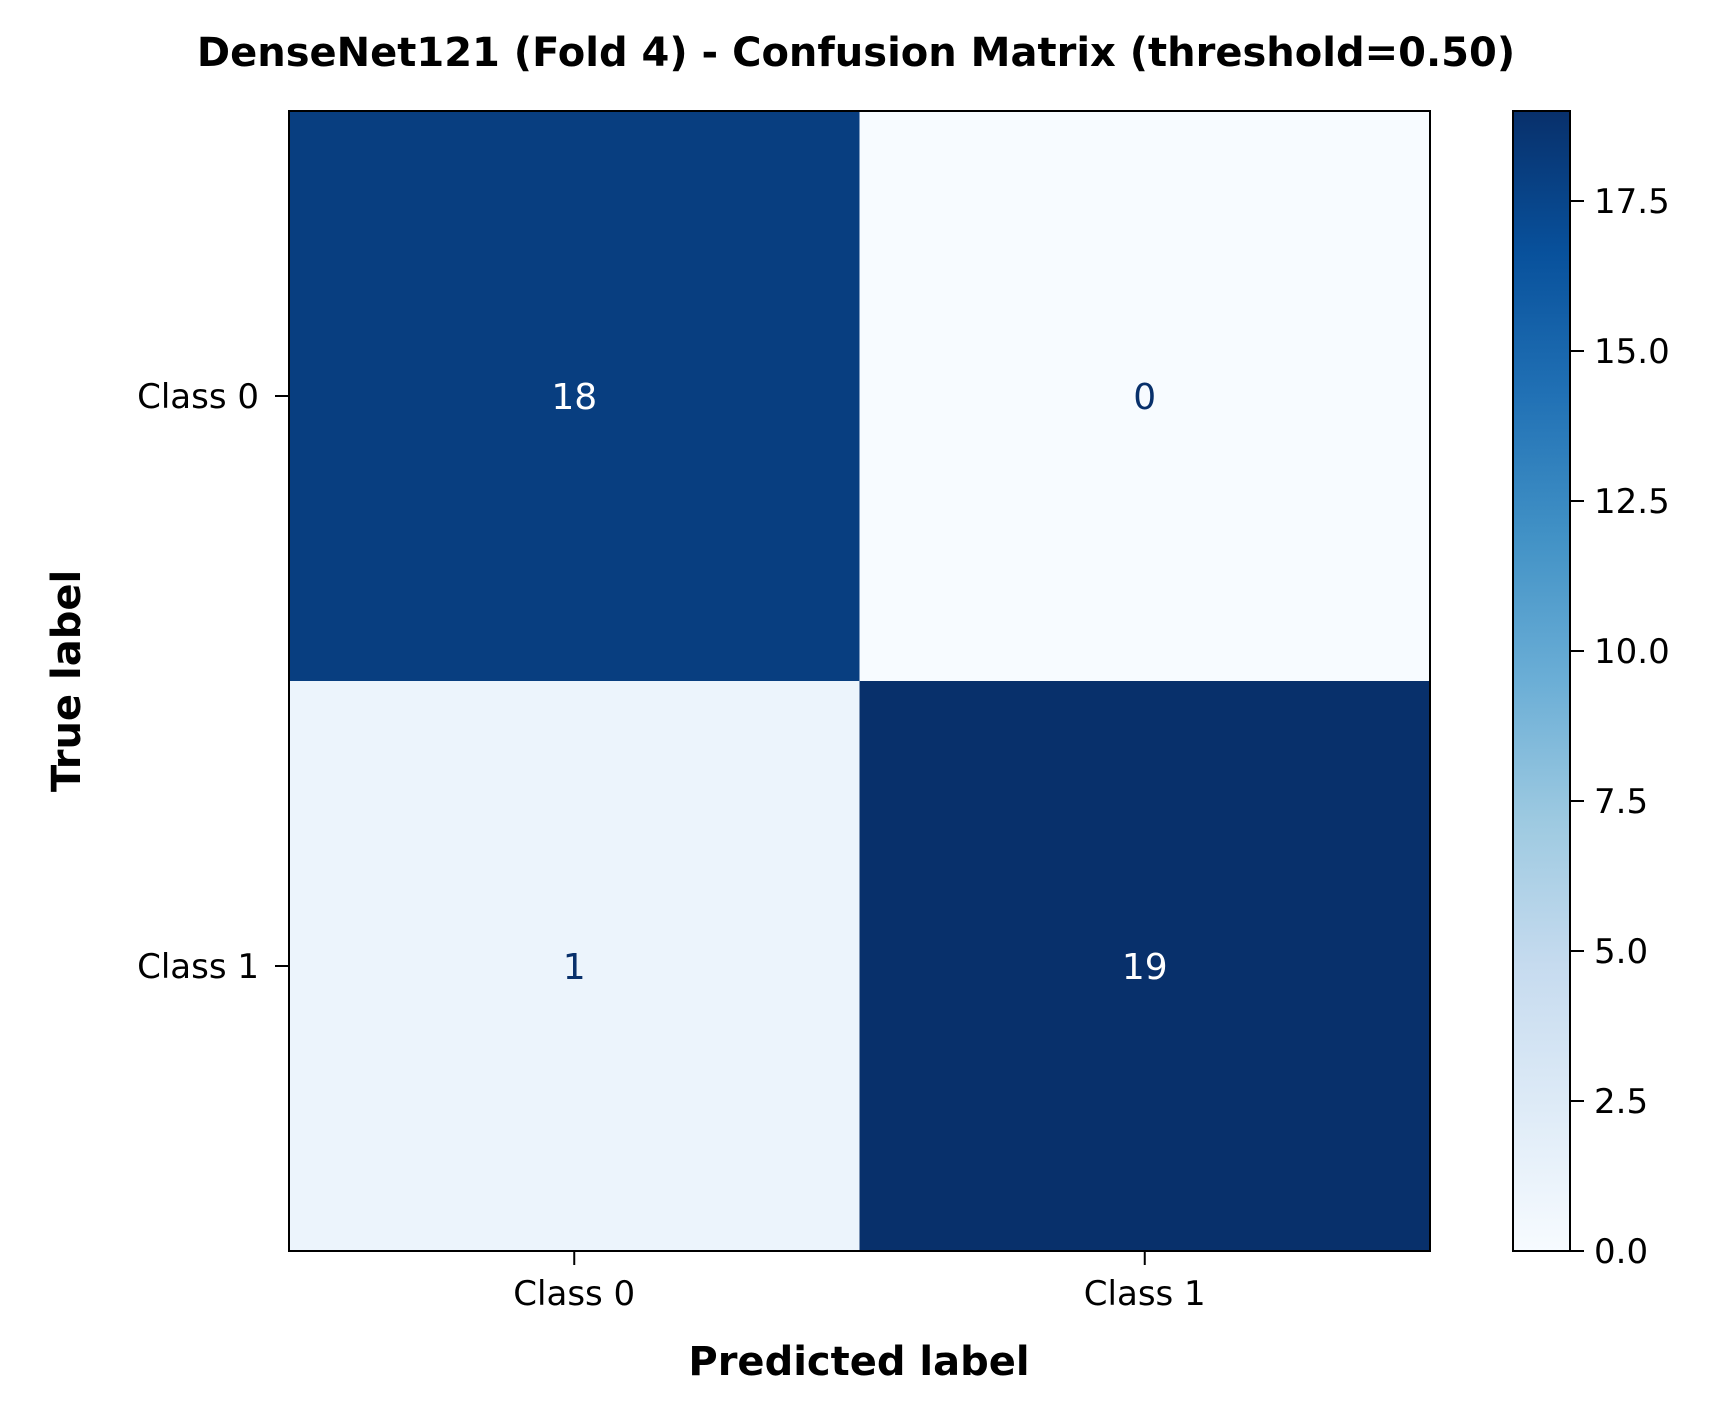  I want to click on x-axis-ticks: Class 0 Class 1, so click(859, 1282).